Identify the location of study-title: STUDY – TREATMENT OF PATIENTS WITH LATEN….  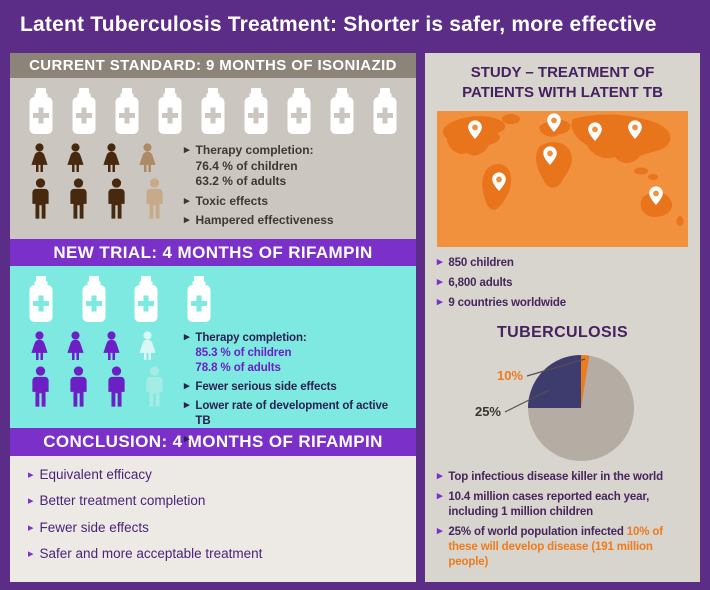
(562, 82).